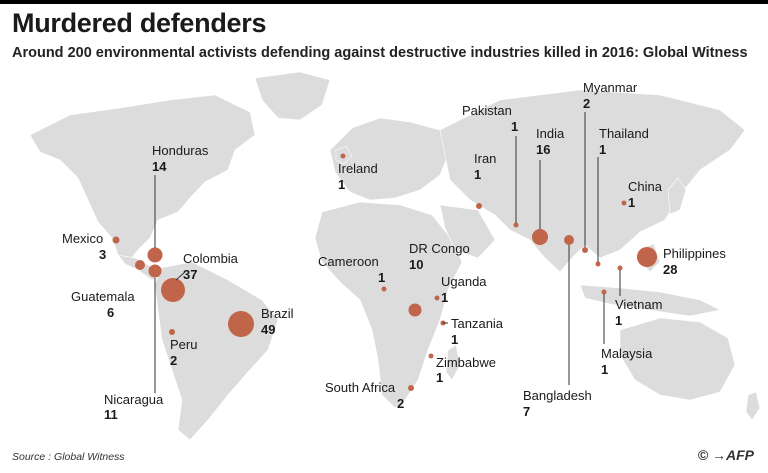 The width and height of the screenshot is (768, 473). Describe the element at coordinates (358, 168) in the screenshot. I see `label-ireland: Ireland` at that location.